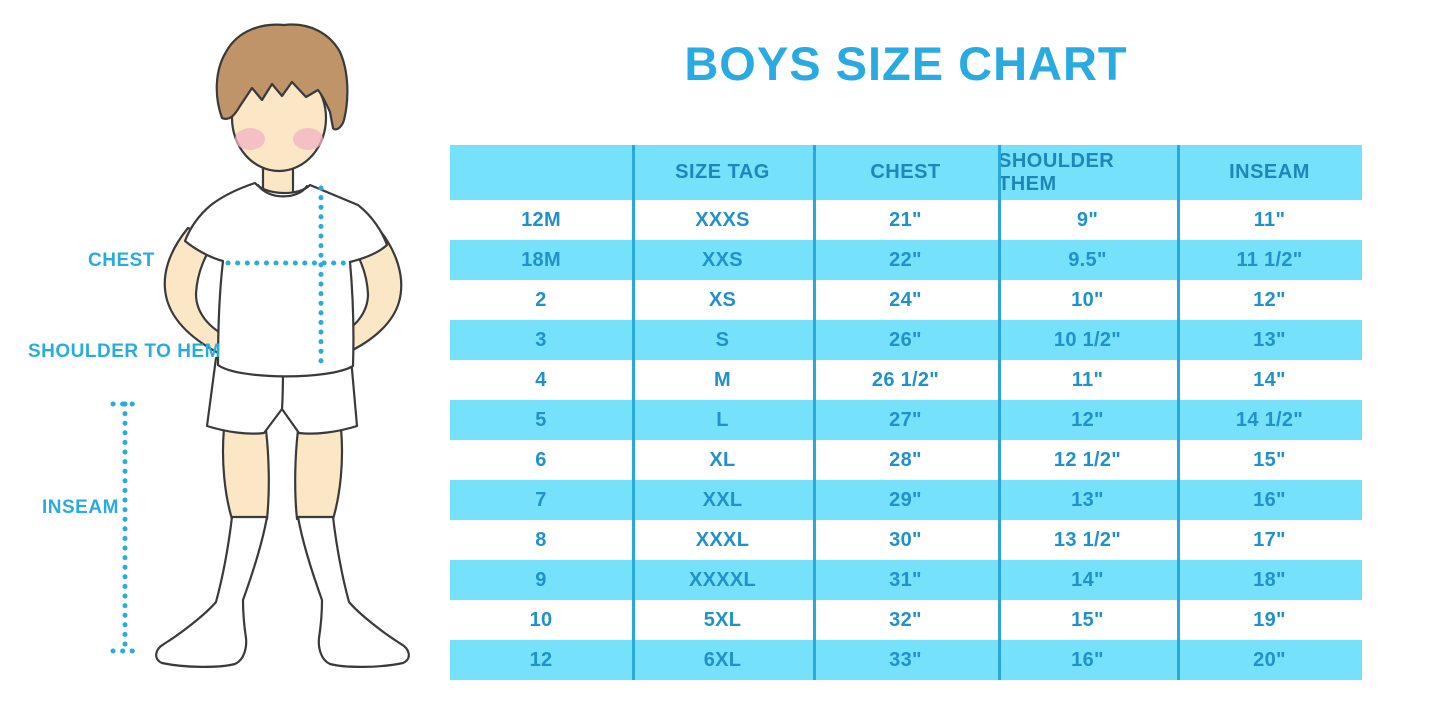 The image size is (1445, 723). I want to click on value-cell: XXL, so click(722, 499).